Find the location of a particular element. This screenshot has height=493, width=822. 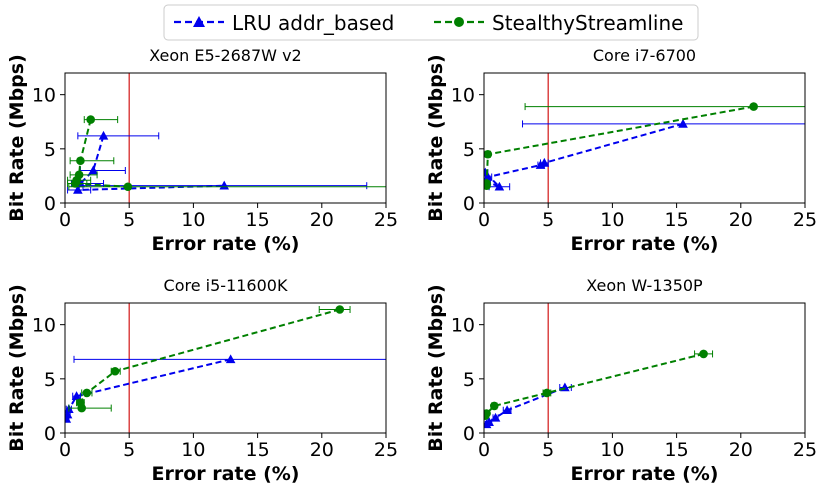

legend-frame is located at coordinates (431, 22).